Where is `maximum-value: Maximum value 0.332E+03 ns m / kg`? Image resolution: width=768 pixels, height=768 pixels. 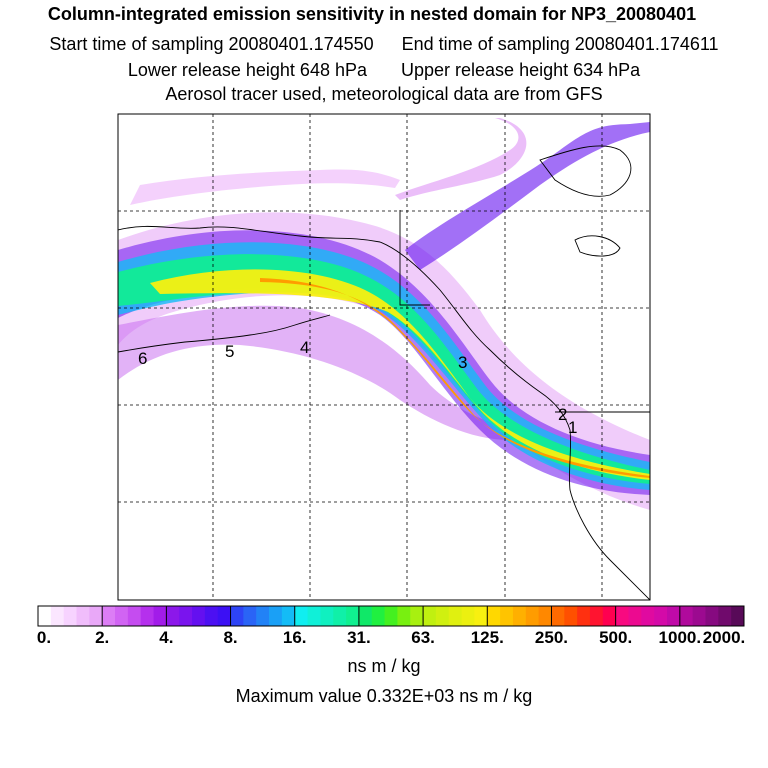 maximum-value: Maximum value 0.332E+03 ns m / kg is located at coordinates (384, 696).